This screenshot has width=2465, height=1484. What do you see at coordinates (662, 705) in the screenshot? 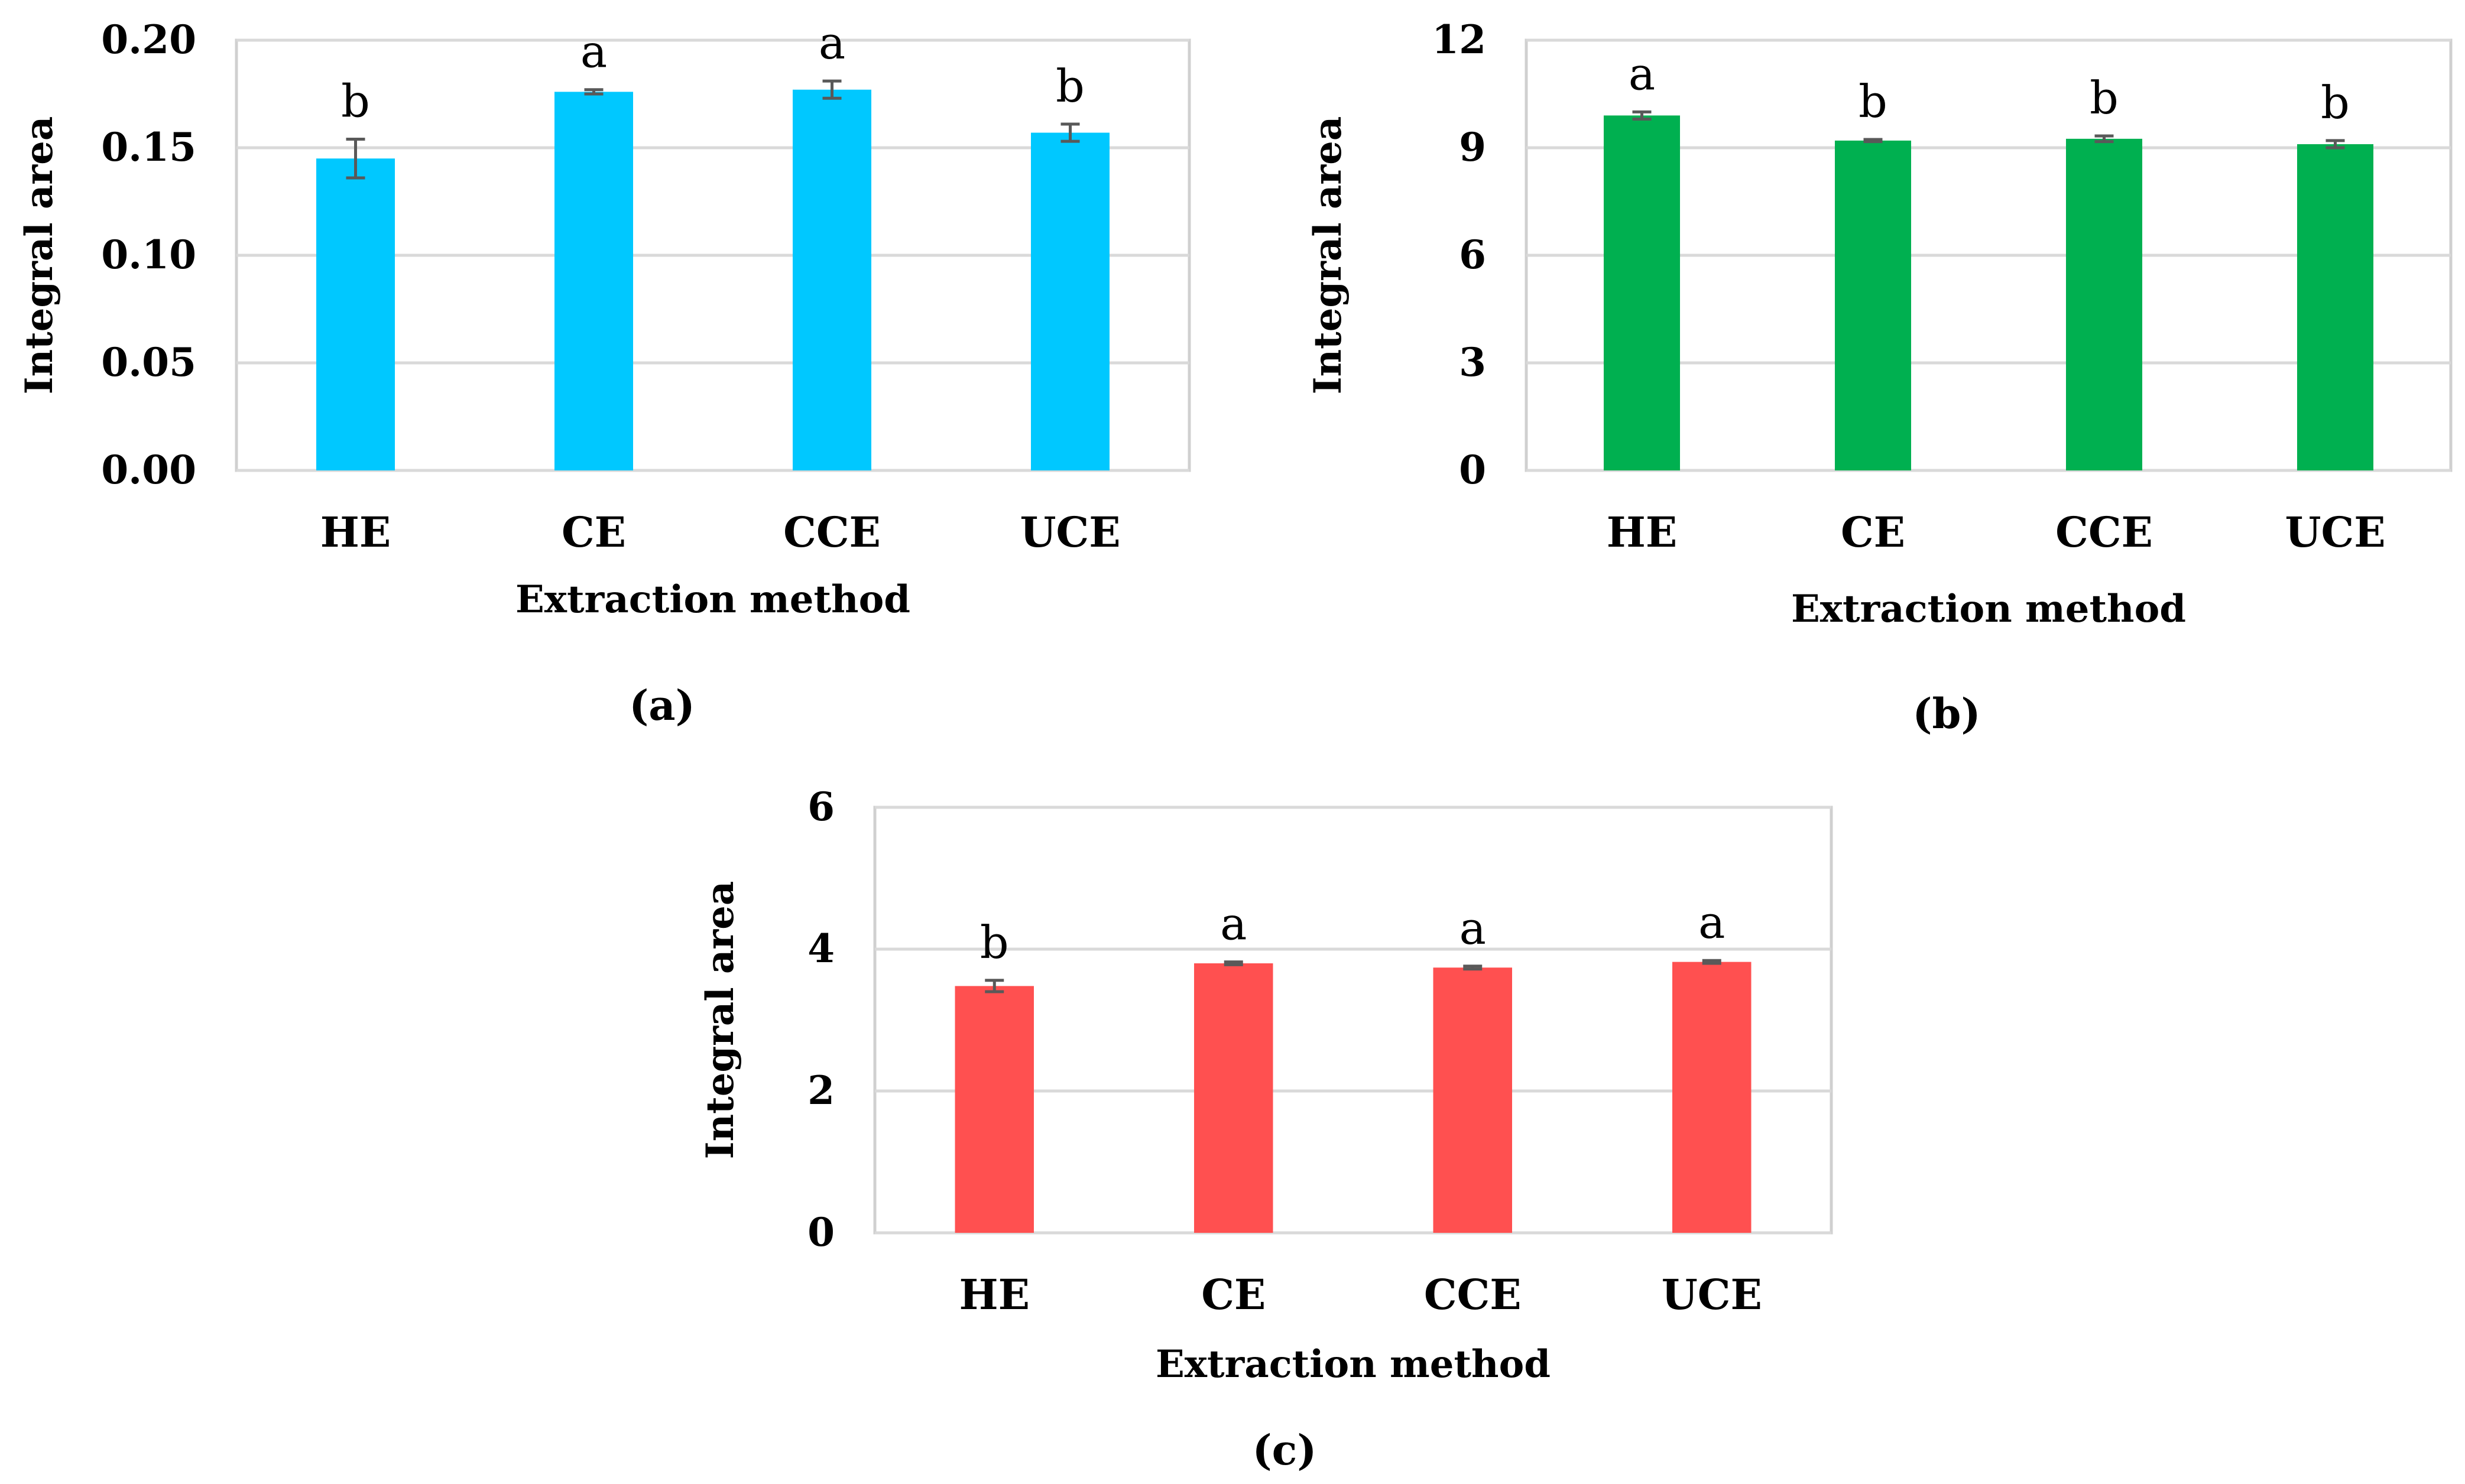
I see `panel-label-a: (a)` at bounding box center [662, 705].